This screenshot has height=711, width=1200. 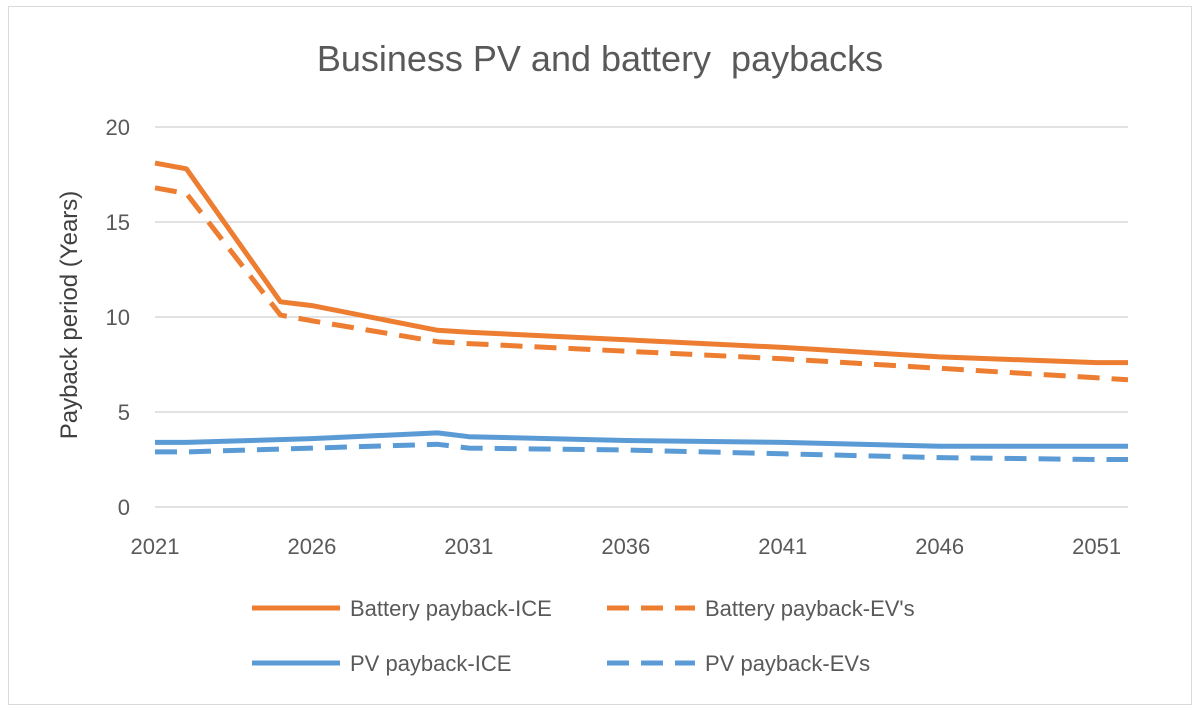 What do you see at coordinates (124, 412) in the screenshot?
I see `y-tick-label: 5` at bounding box center [124, 412].